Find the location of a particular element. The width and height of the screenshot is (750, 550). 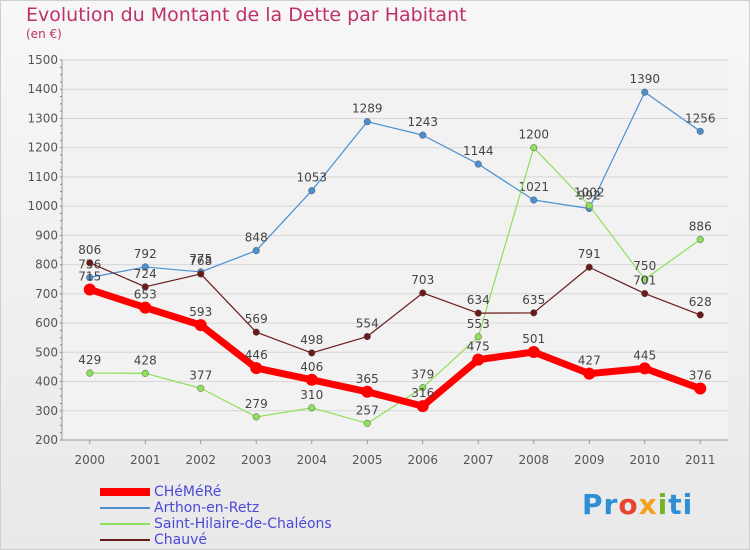

data-label: 653 is located at coordinates (145, 295).